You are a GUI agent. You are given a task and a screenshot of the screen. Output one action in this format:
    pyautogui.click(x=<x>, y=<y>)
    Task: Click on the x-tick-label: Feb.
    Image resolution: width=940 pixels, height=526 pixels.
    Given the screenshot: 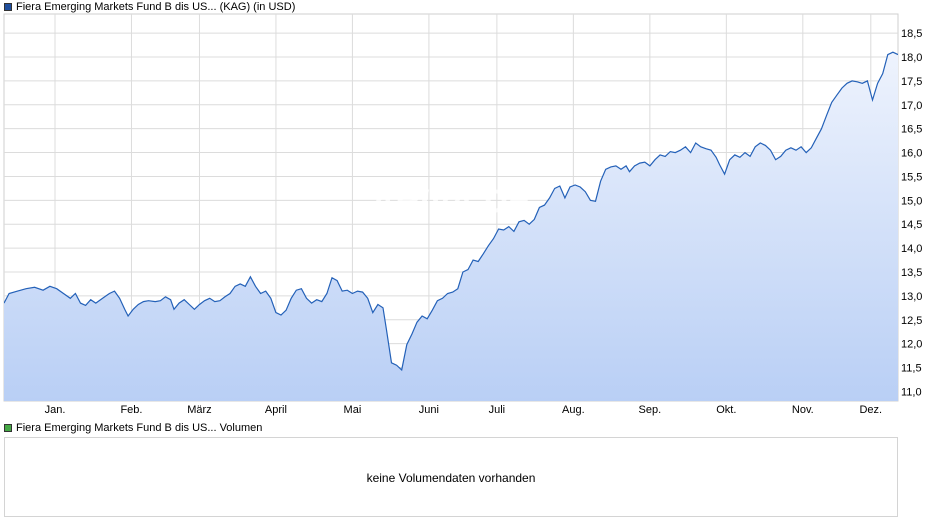 What is the action you would take?
    pyautogui.click(x=131, y=410)
    